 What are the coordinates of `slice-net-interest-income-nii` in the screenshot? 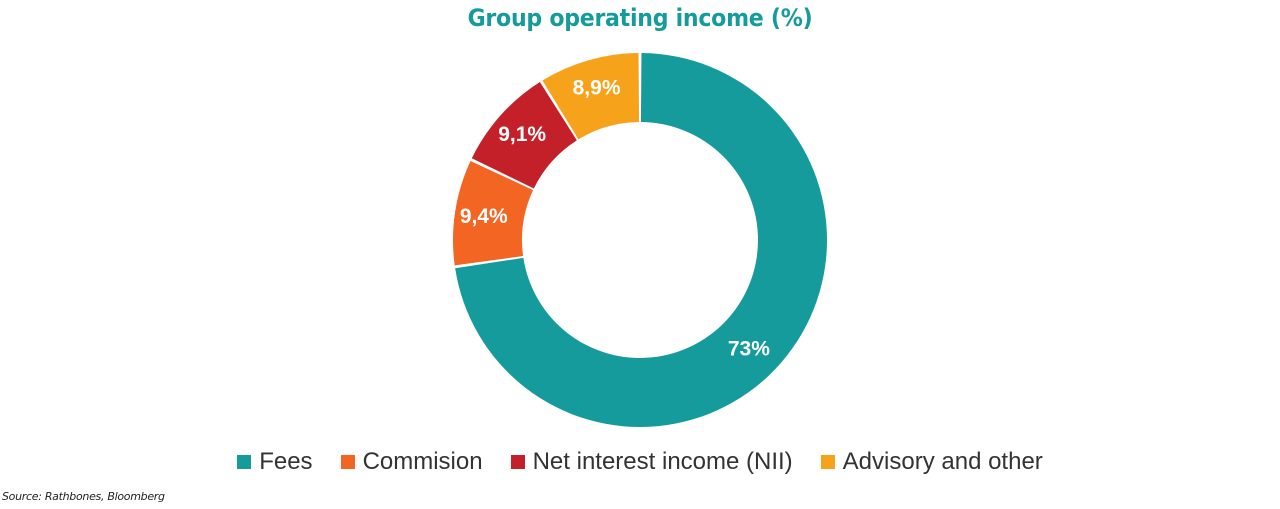 It's located at (524, 135).